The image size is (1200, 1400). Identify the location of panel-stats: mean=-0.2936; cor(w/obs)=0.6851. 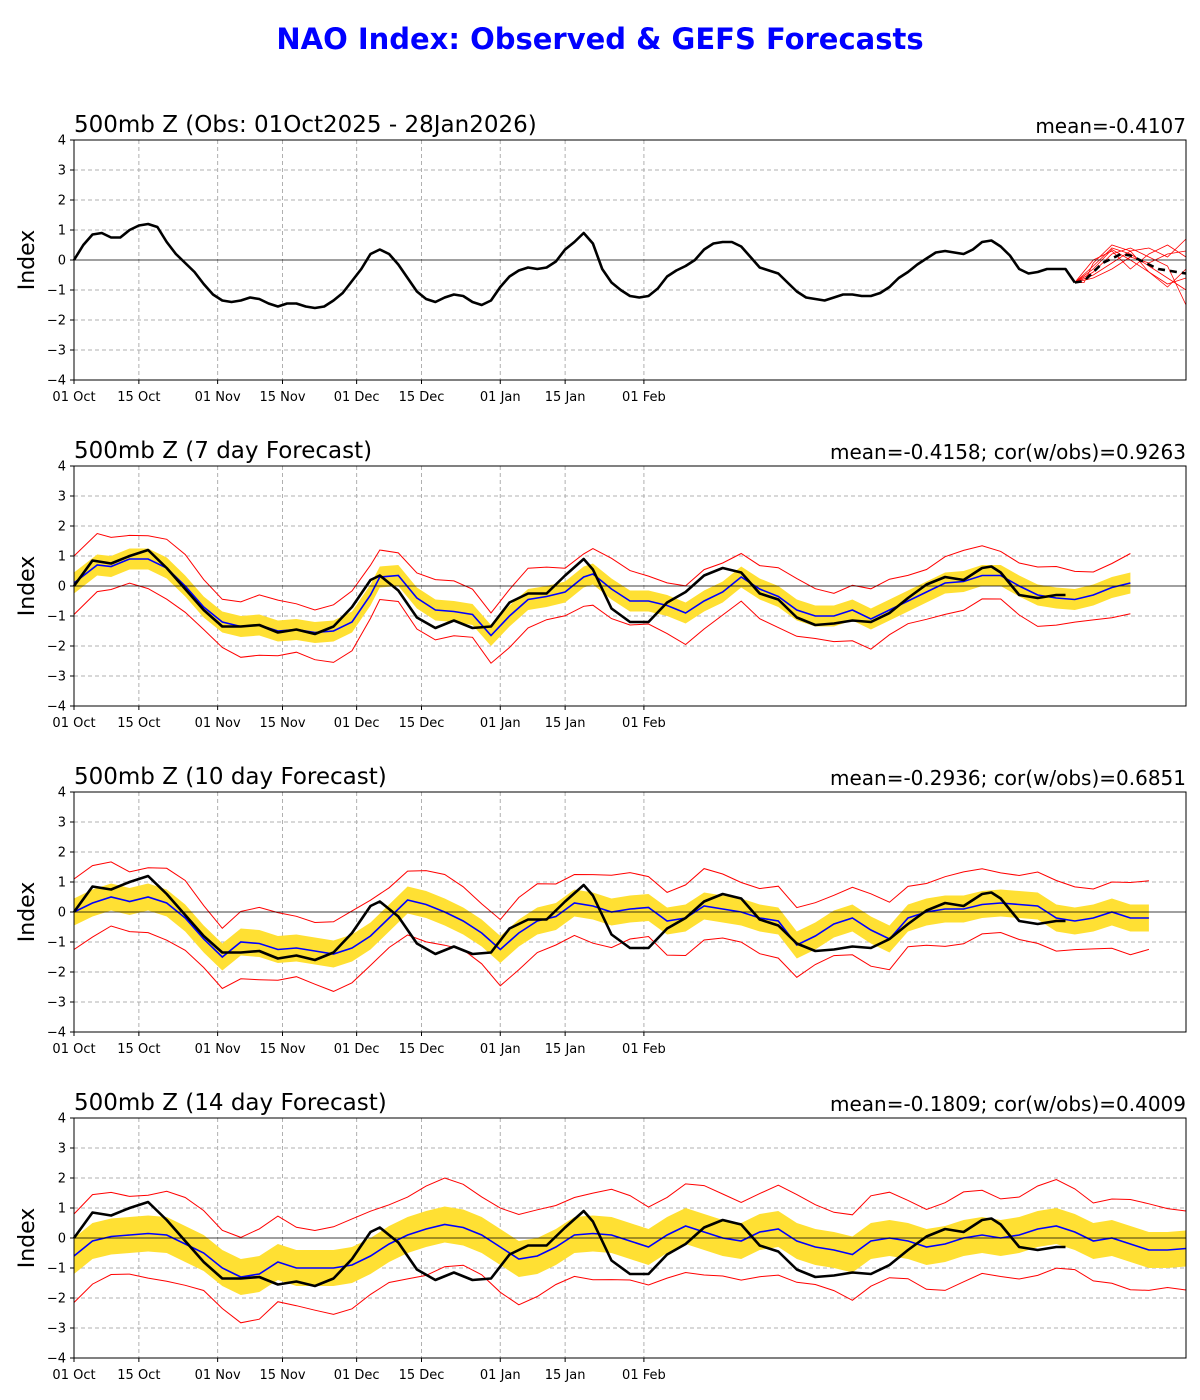
(1008, 778).